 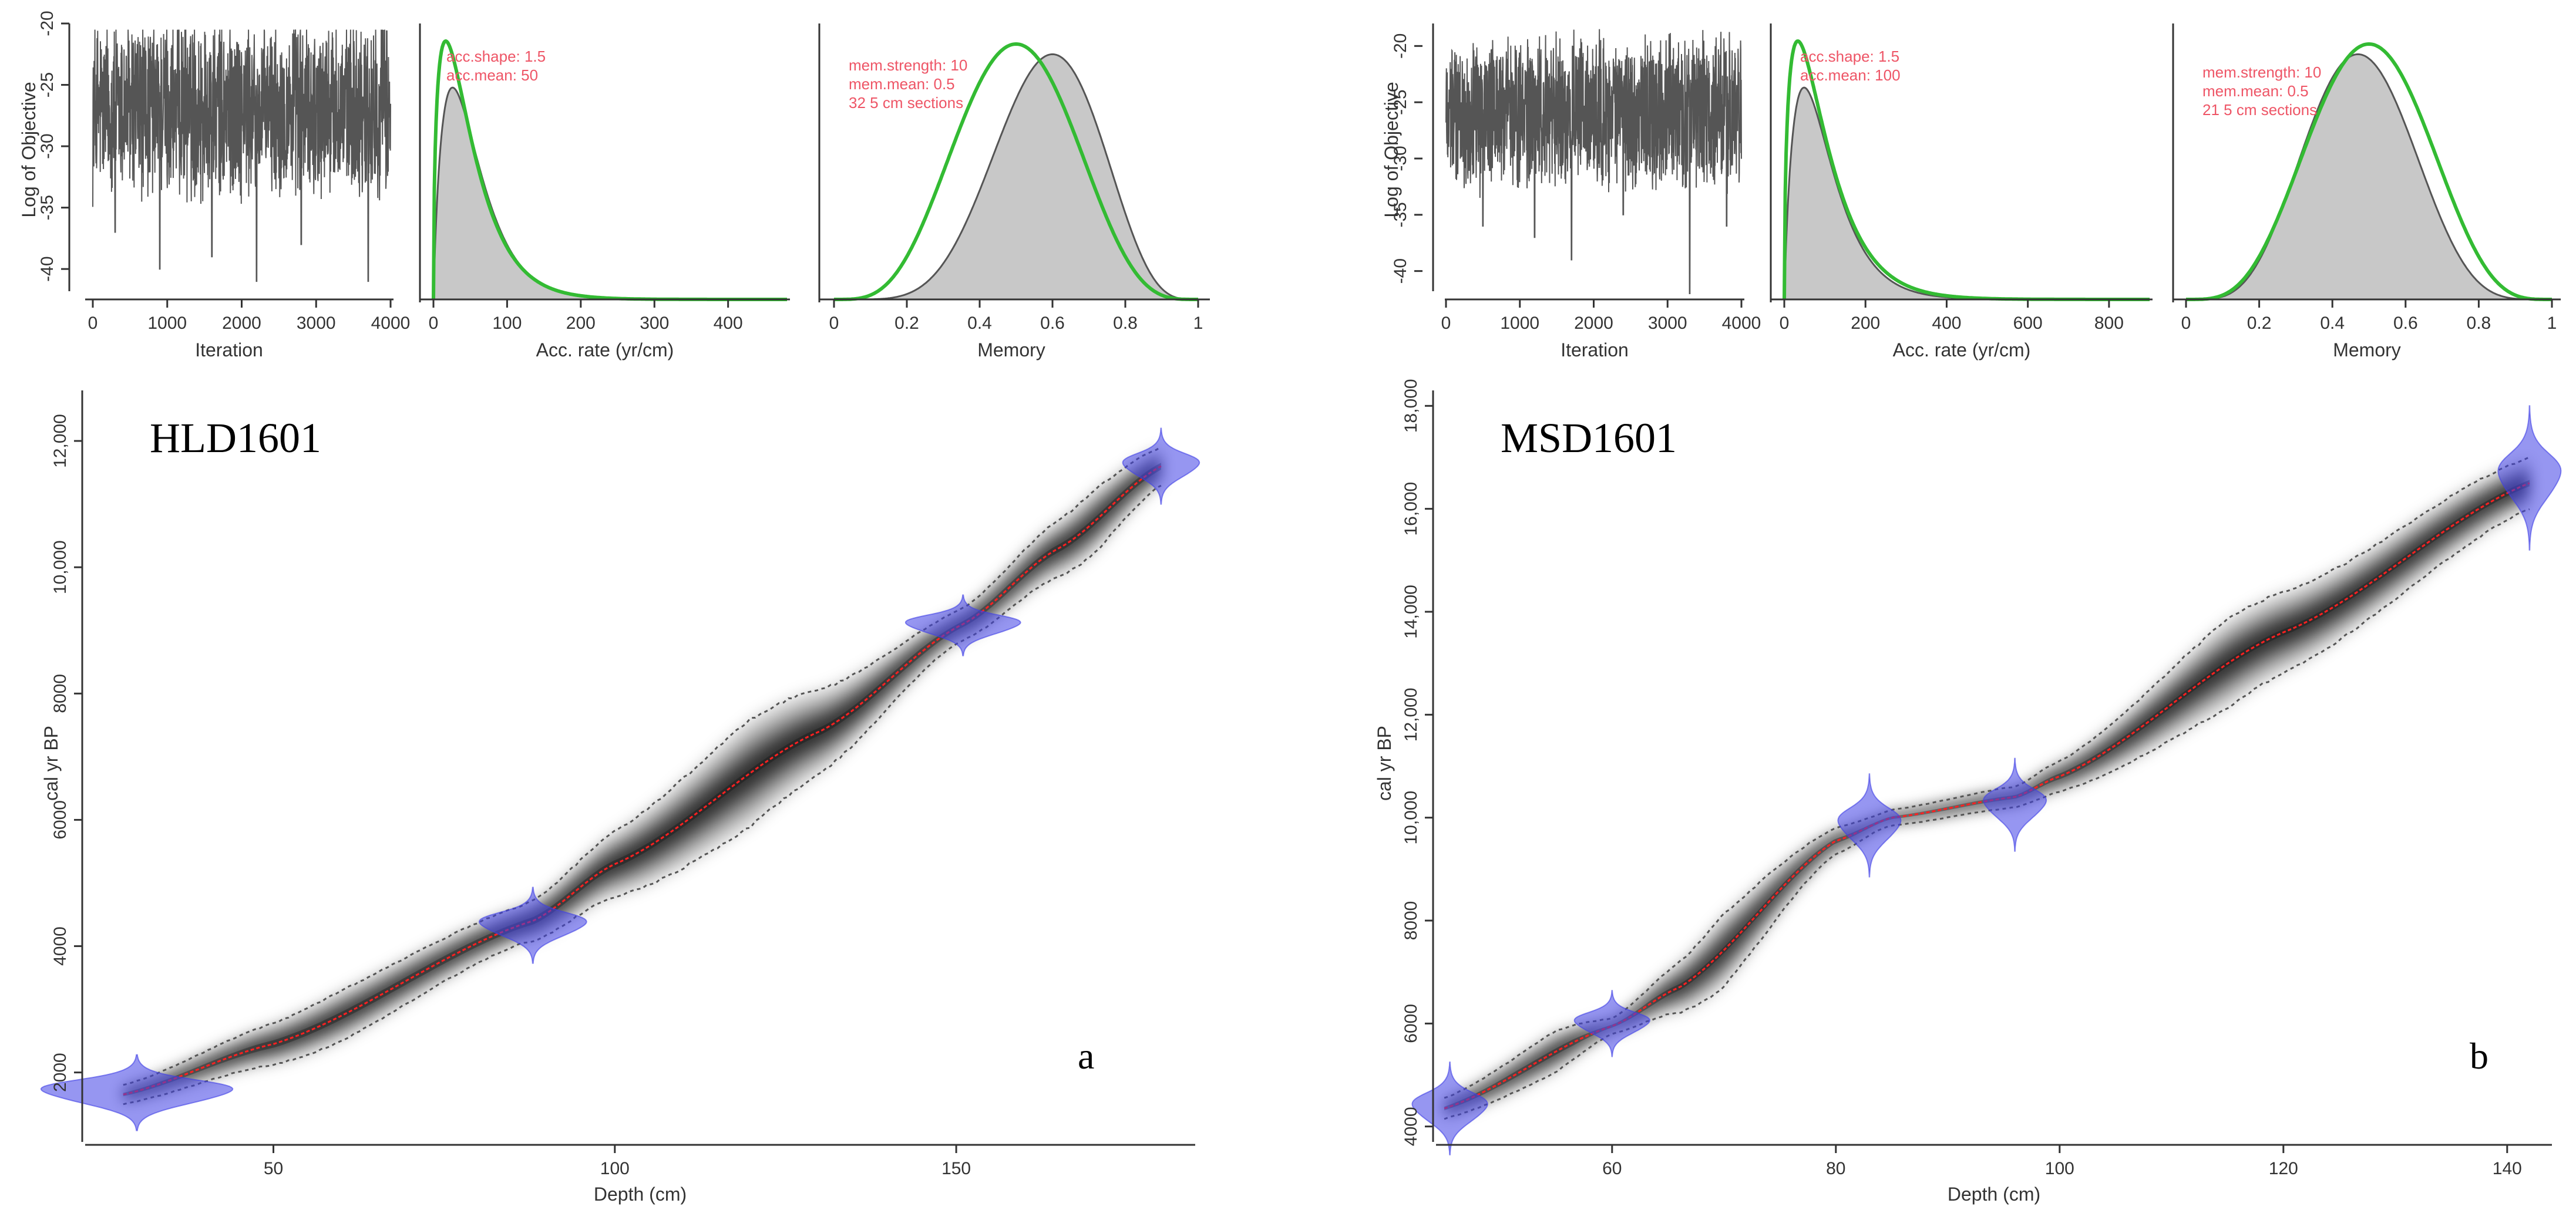 What do you see at coordinates (1595, 349) in the screenshot?
I see `iteration-x-label-b: Iteration` at bounding box center [1595, 349].